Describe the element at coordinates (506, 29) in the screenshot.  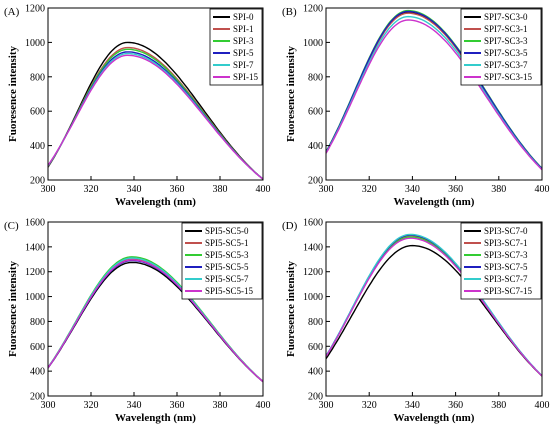
I see `legend-entry: SPI7-SC3-1` at that location.